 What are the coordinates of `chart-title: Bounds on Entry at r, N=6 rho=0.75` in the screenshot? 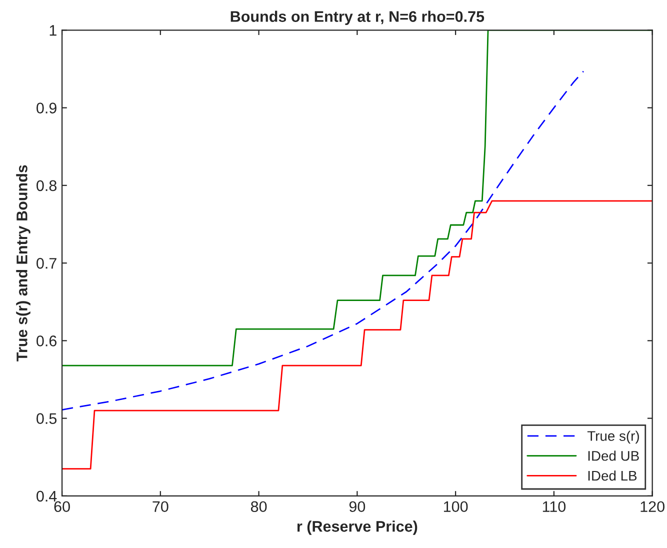 It's located at (357, 17).